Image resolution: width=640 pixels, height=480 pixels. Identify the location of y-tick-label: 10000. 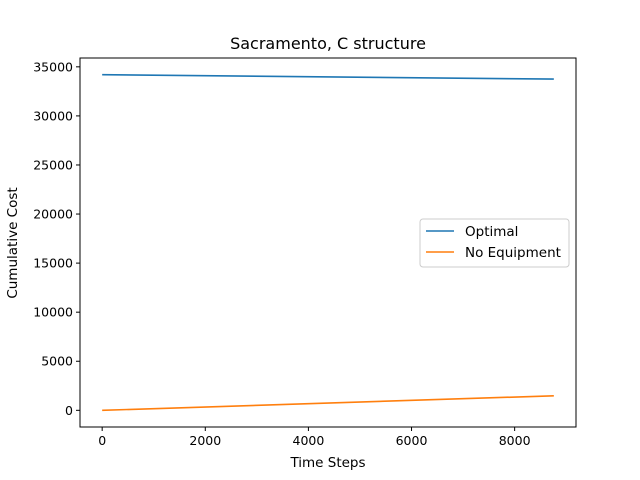
(53, 312).